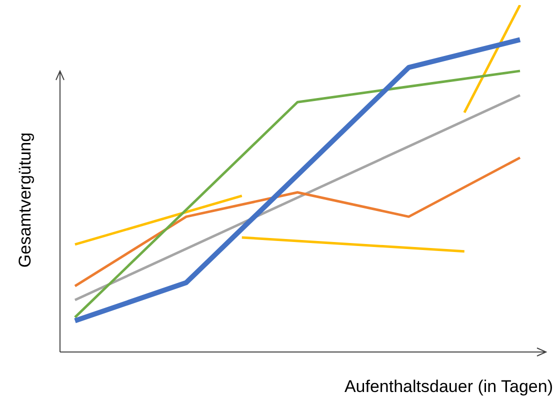  I want to click on x-axis-title: Aufenthaltsdauer (in Tagen), so click(448, 386).